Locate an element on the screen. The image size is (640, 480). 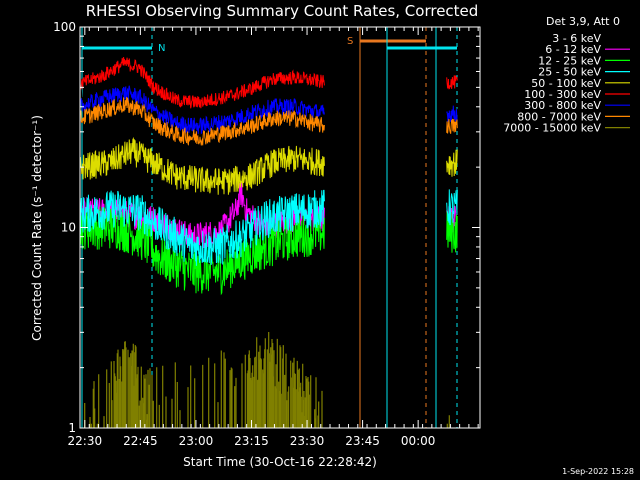
legend-label: 7000 - 15000 keV is located at coordinates (552, 128).